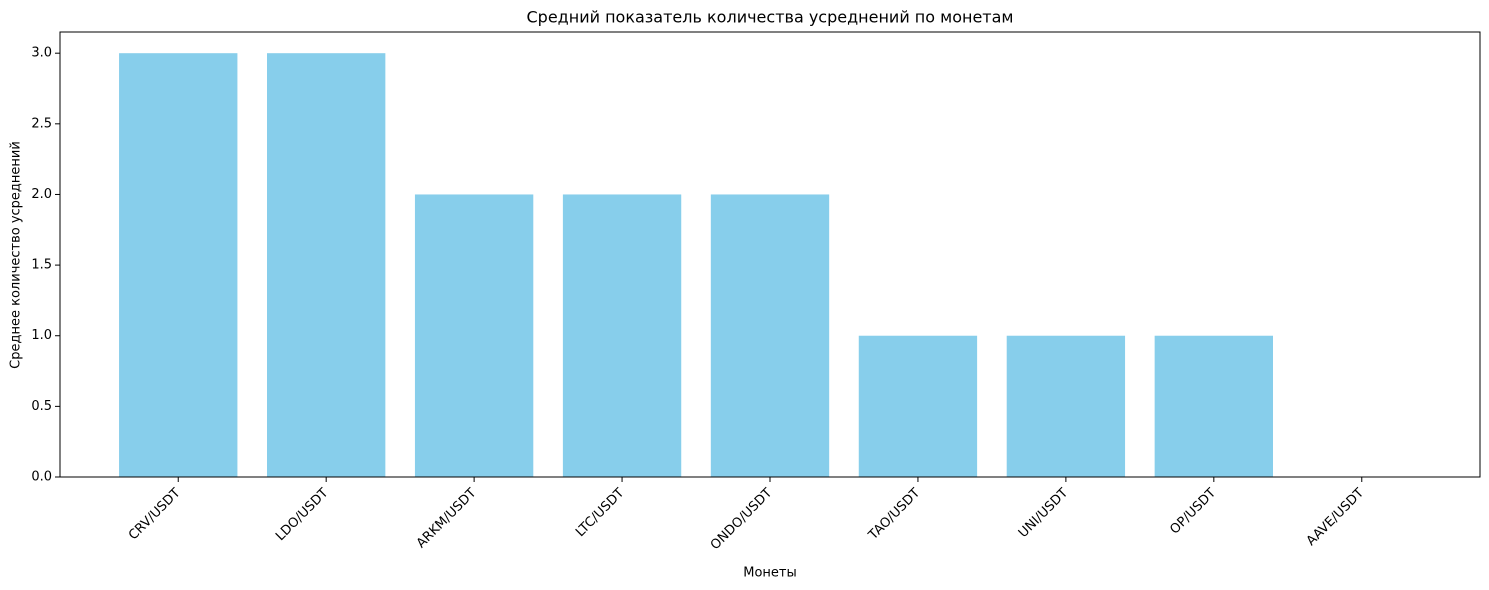  What do you see at coordinates (770, 573) in the screenshot?
I see `x-axis-label: Монеты` at bounding box center [770, 573].